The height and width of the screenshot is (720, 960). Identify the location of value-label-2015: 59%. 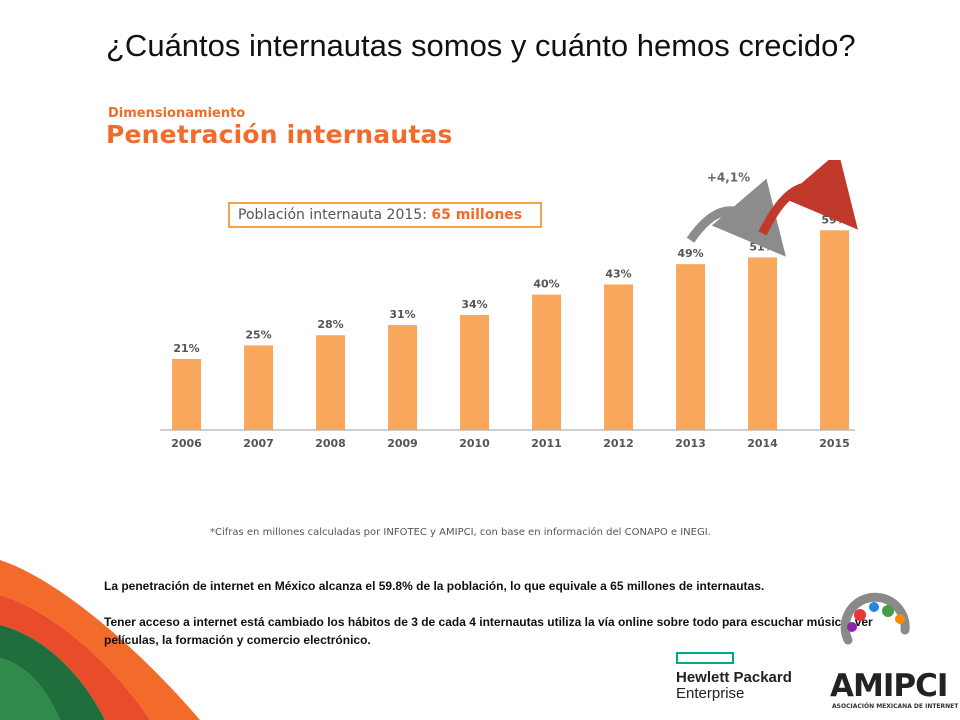
(834, 219).